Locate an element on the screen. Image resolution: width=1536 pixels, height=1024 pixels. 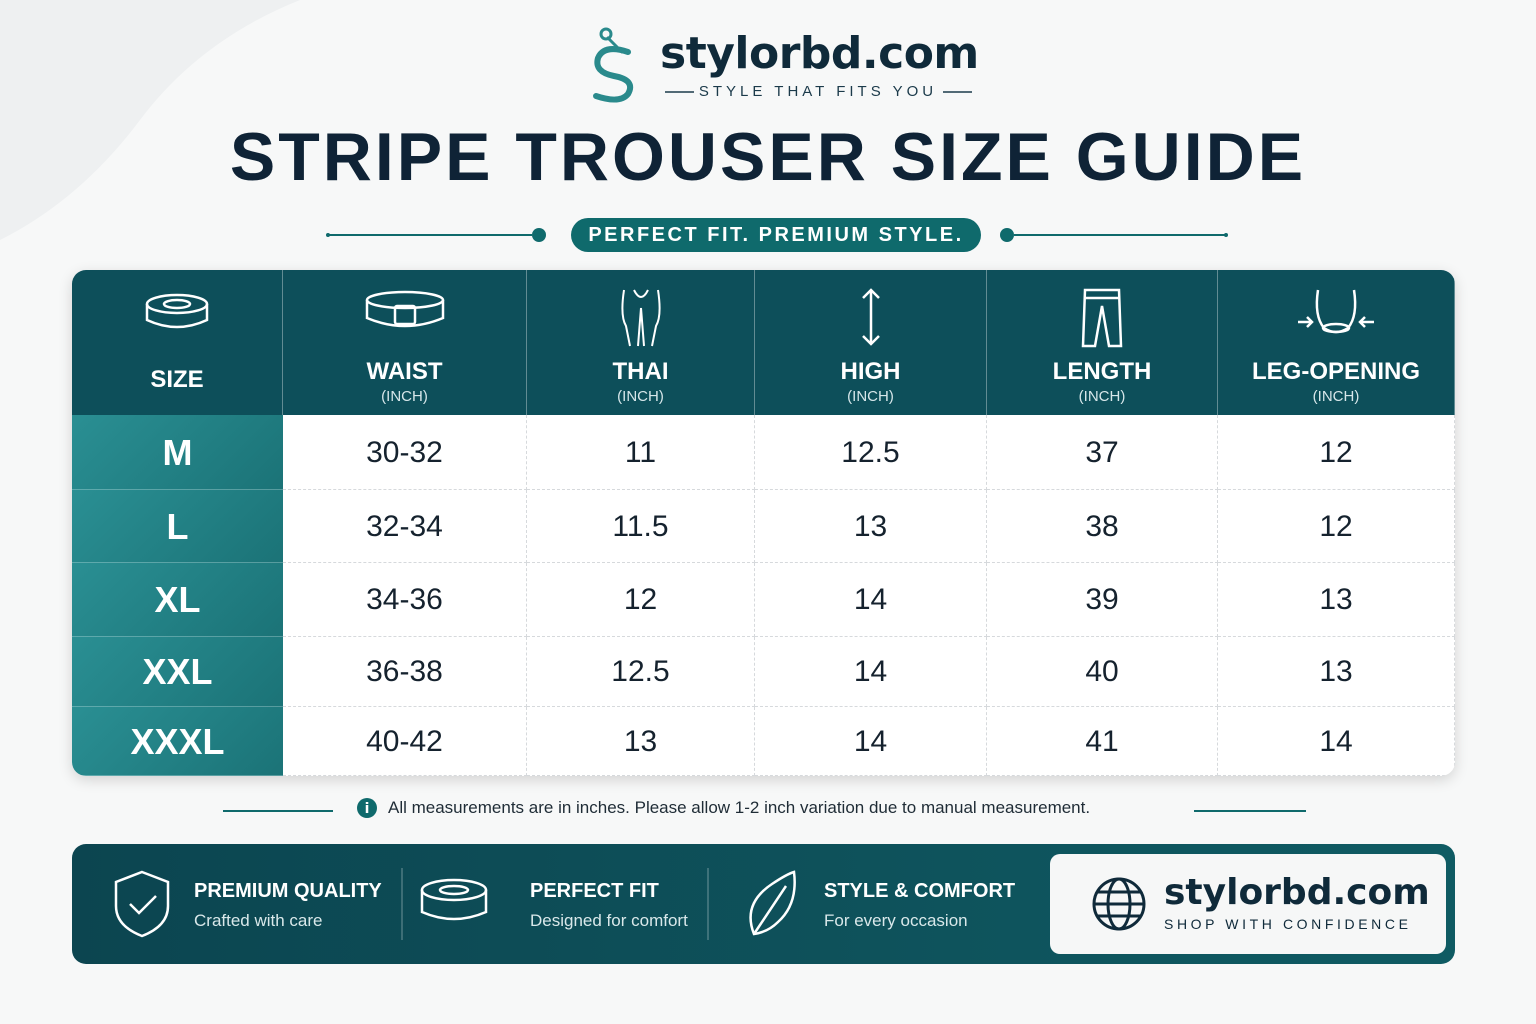
feature-text: Crafted with care is located at coordinates (258, 920).